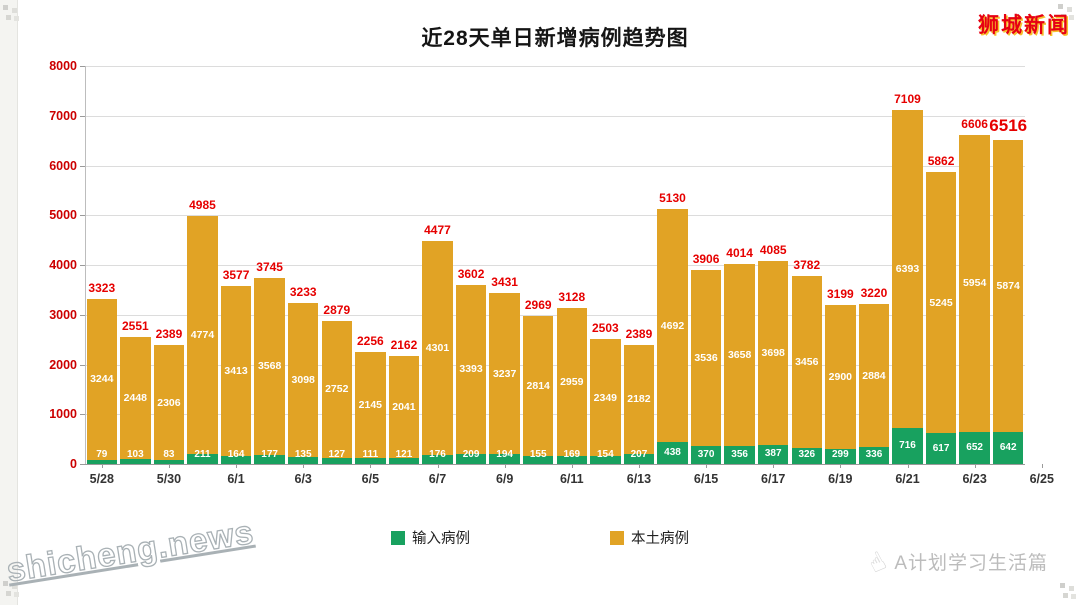 The image size is (1080, 605). What do you see at coordinates (63, 66) in the screenshot?
I see `y-tick-label: 8000` at bounding box center [63, 66].